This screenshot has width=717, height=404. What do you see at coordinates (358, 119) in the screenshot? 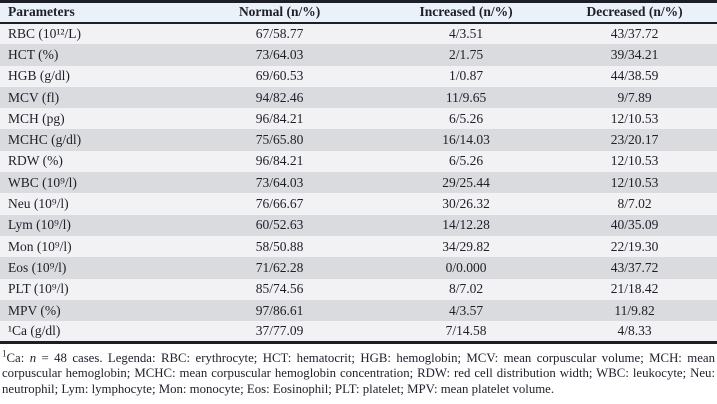
I see `table-row: MCH (pg) 96/84.21 6/5.26 12/10.53` at bounding box center [358, 119].